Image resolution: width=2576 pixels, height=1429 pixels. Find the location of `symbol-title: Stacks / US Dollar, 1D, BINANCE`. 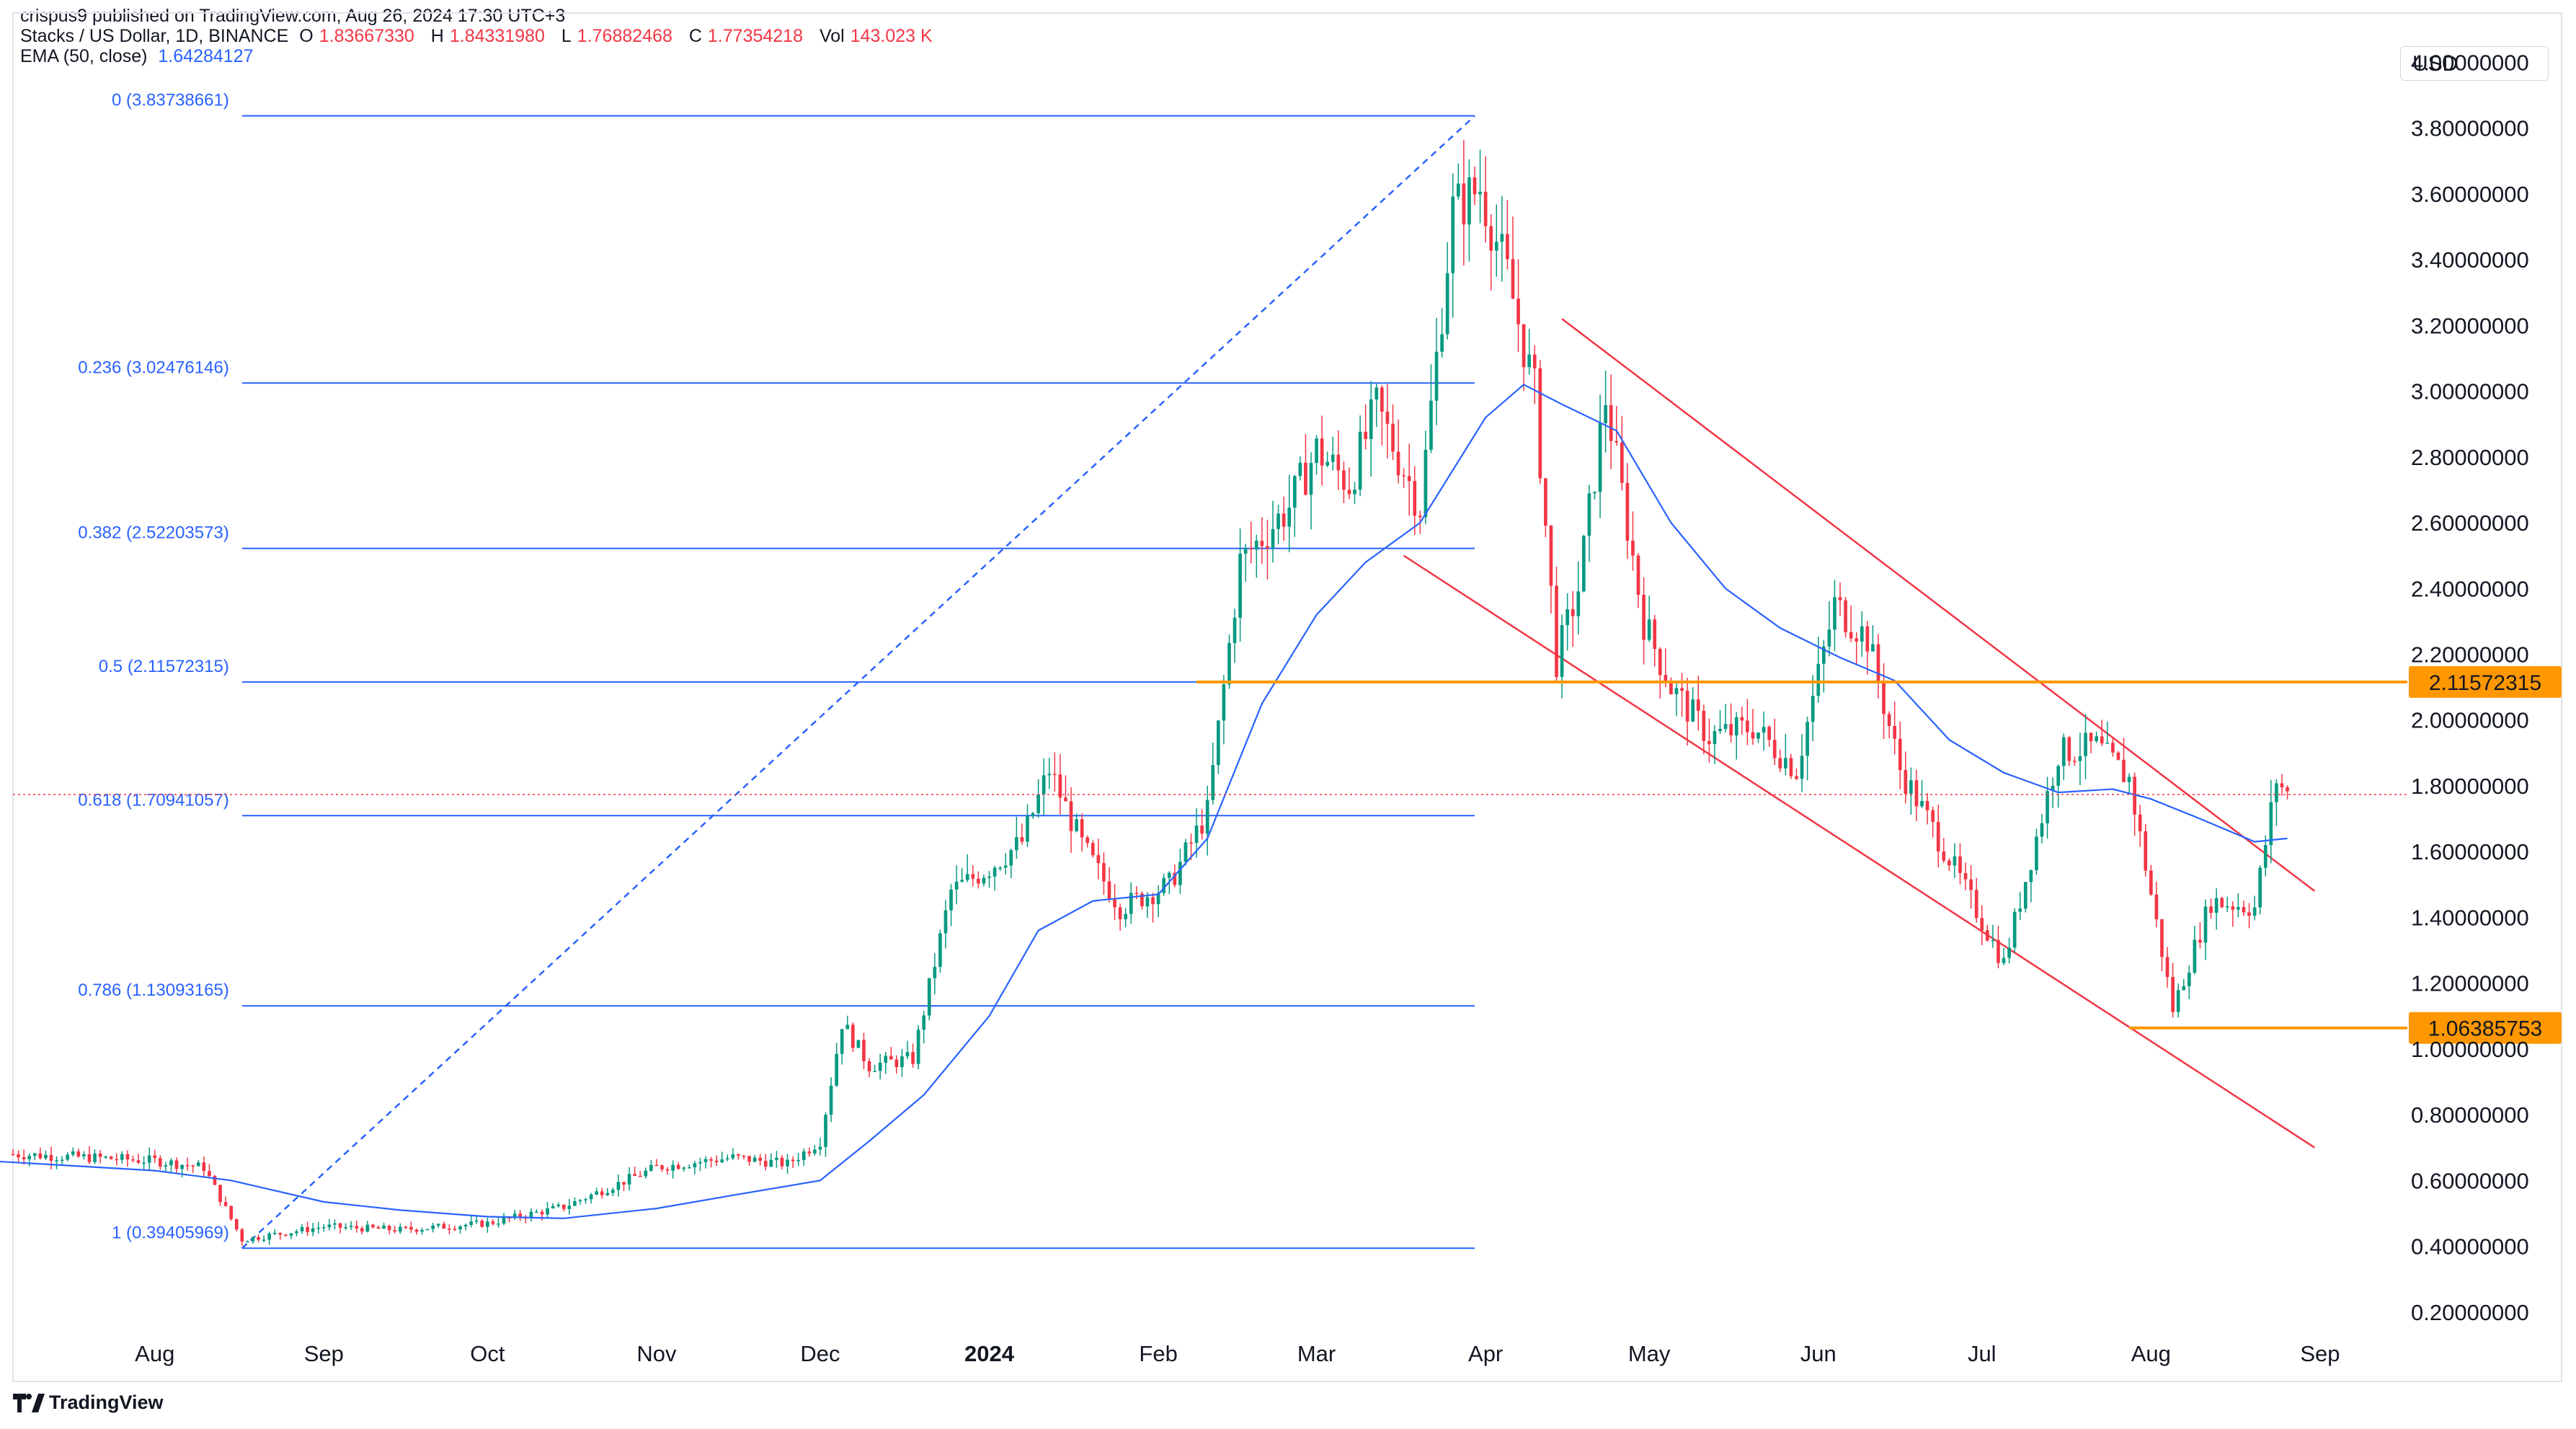

symbol-title: Stacks / US Dollar, 1D, BINANCE is located at coordinates (154, 36).